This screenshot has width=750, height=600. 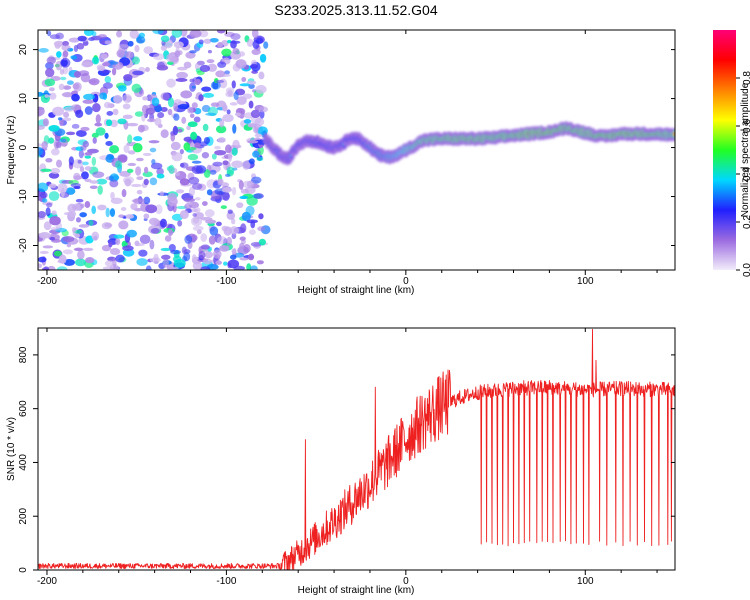 What do you see at coordinates (47, 581) in the screenshot?
I see `x-tick-label: -200` at bounding box center [47, 581].